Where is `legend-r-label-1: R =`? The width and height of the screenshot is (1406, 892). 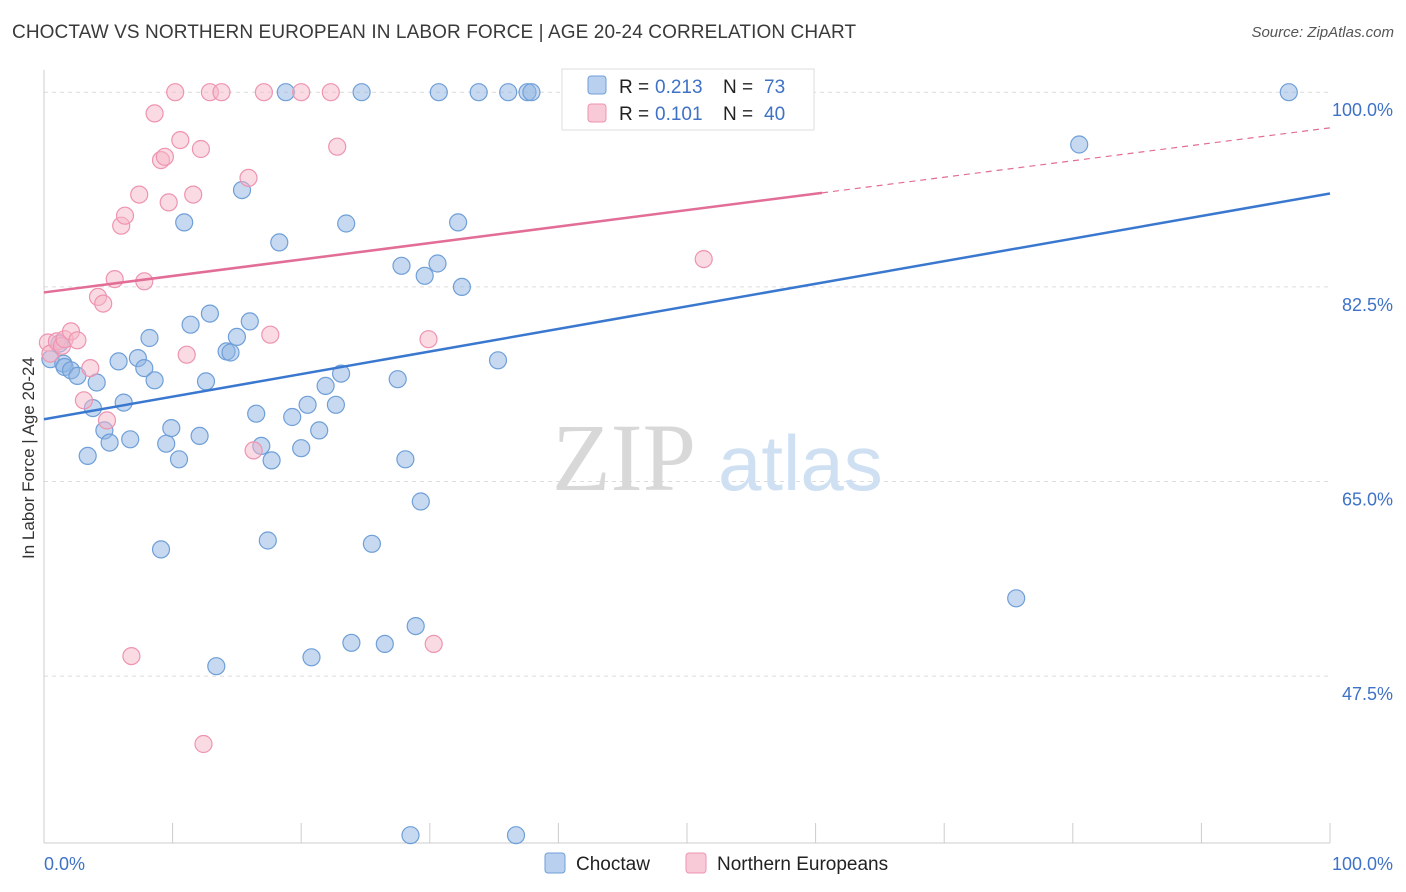 legend-r-label-1: R = is located at coordinates (634, 87).